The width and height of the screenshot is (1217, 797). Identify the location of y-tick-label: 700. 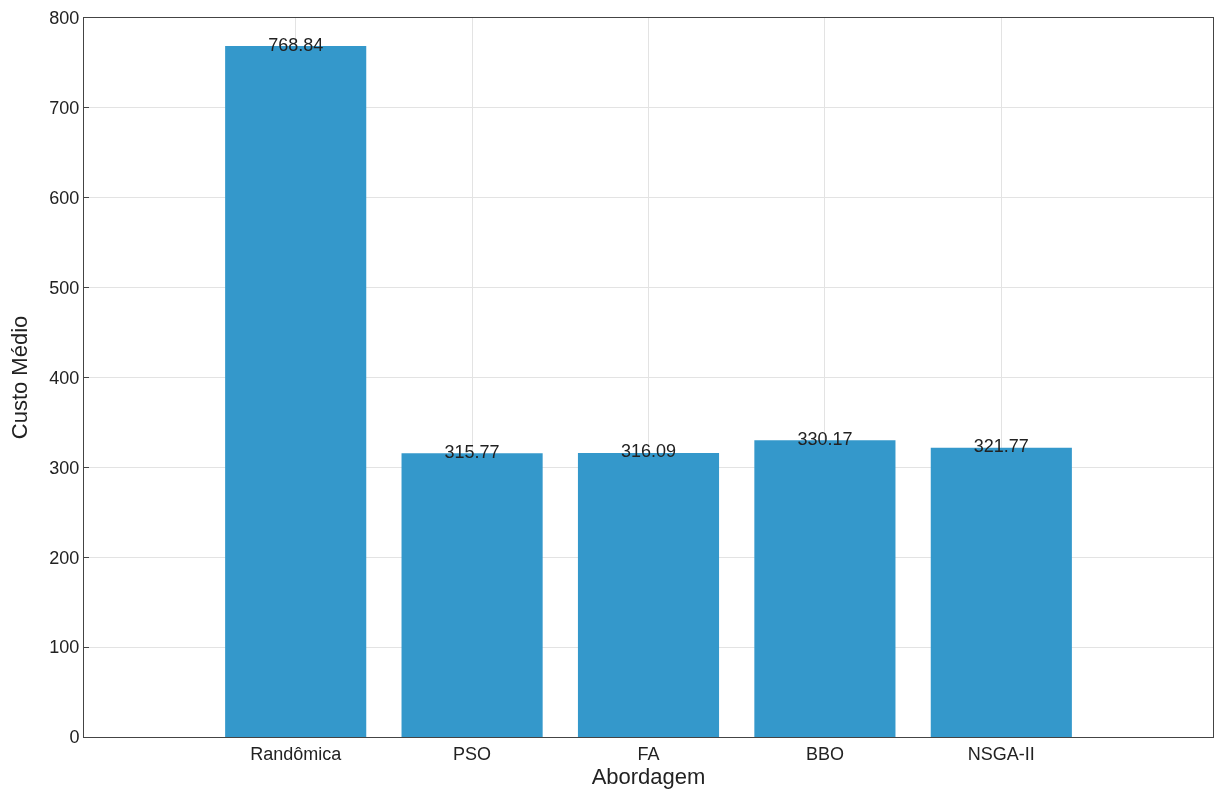
(64, 108).